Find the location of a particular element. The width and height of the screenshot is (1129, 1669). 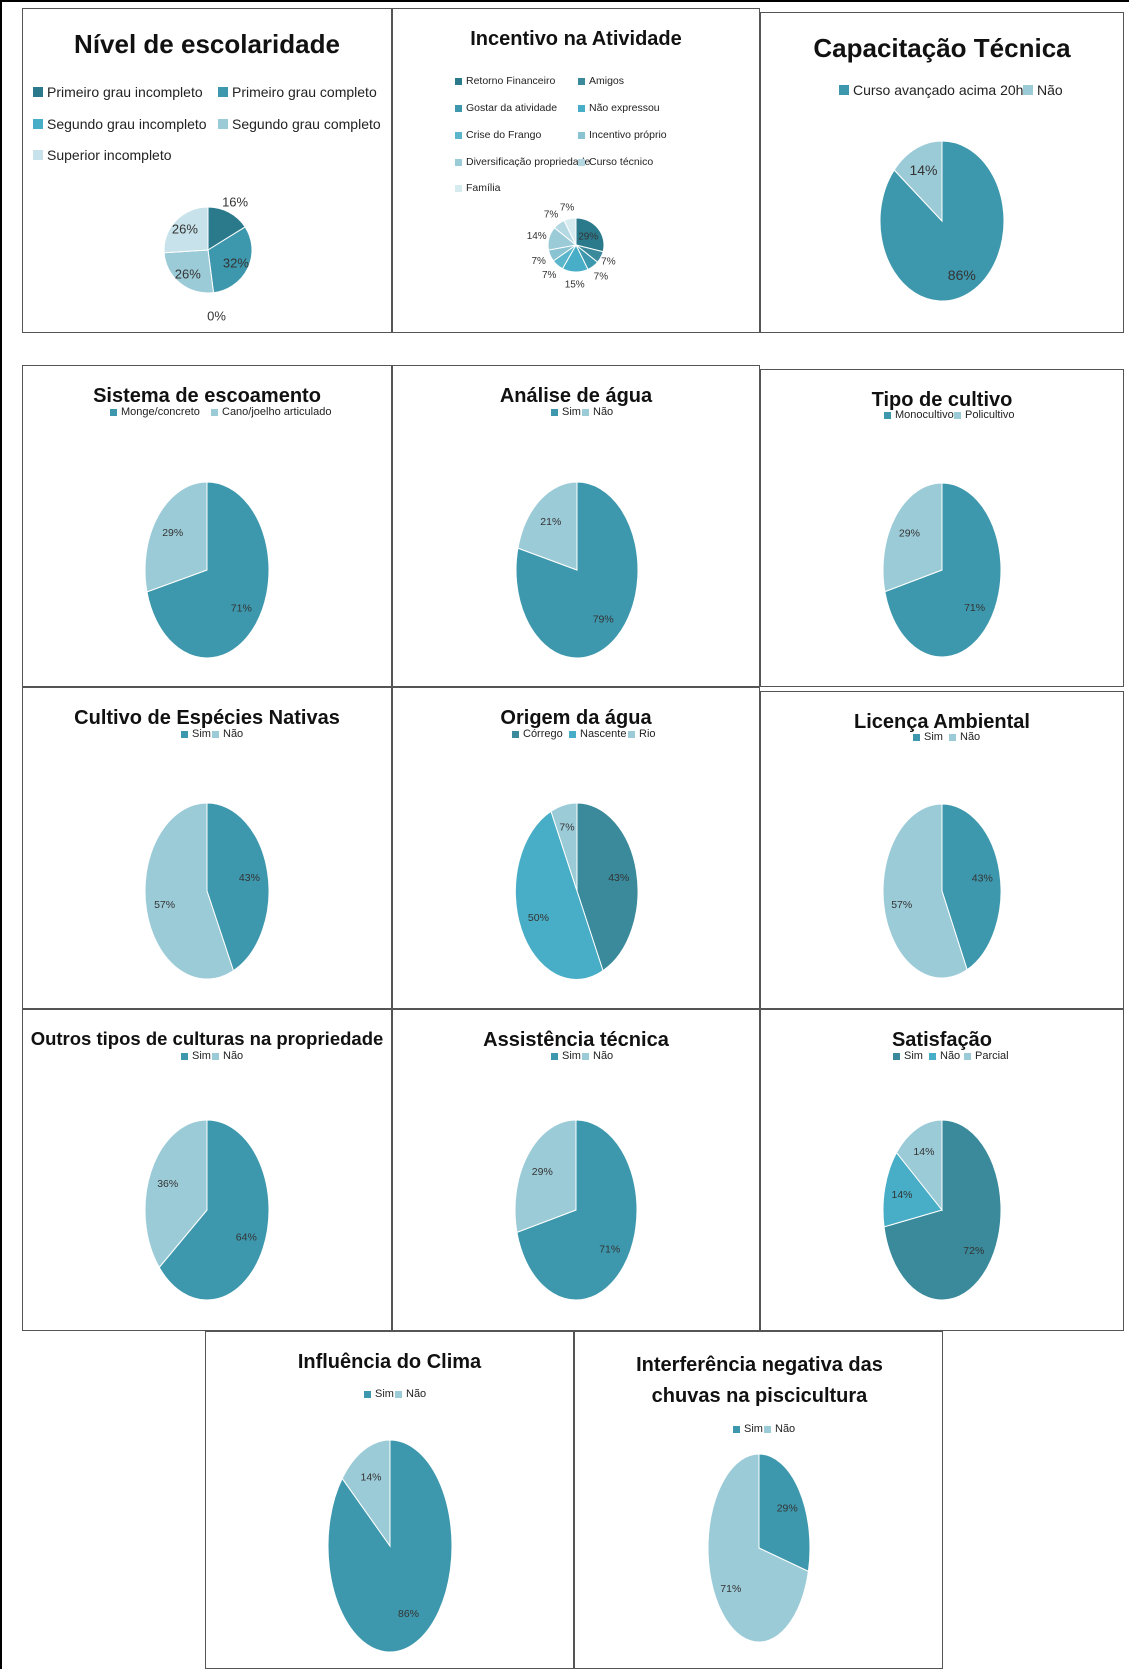

pie-chart: 29%7%7%15%7%7%14%7%7% is located at coordinates (571, 246).